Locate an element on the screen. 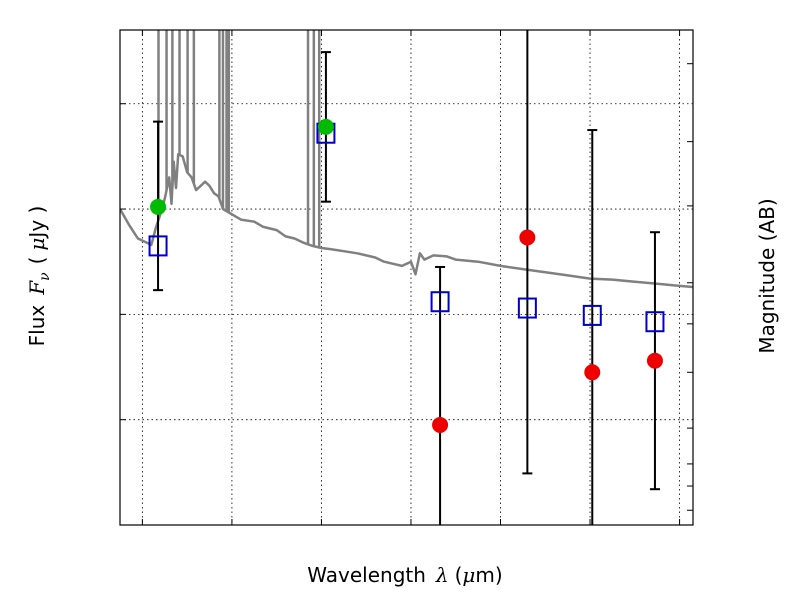  x-axis-label-symbol: λ is located at coordinates (442, 575).